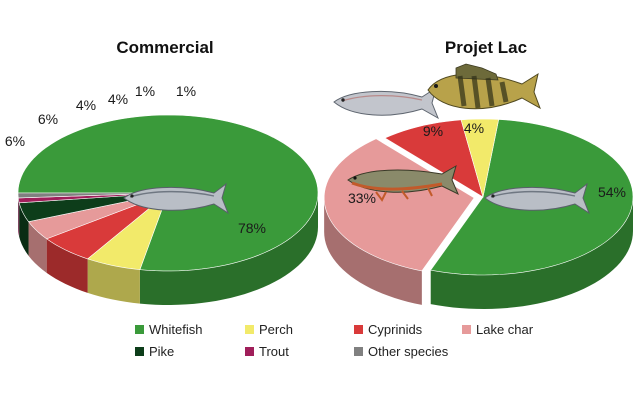 The height and width of the screenshot is (402, 641). I want to click on legend-item-cyprinids: Cyprinids, so click(388, 329).